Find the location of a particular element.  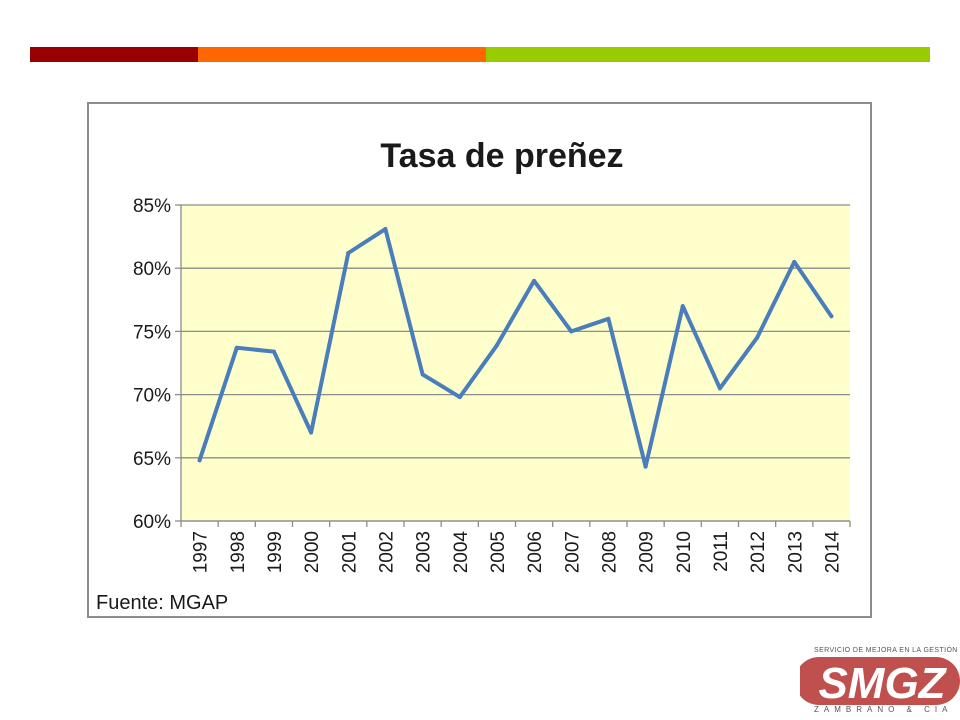

y-tick-label: 80% is located at coordinates (152, 269).